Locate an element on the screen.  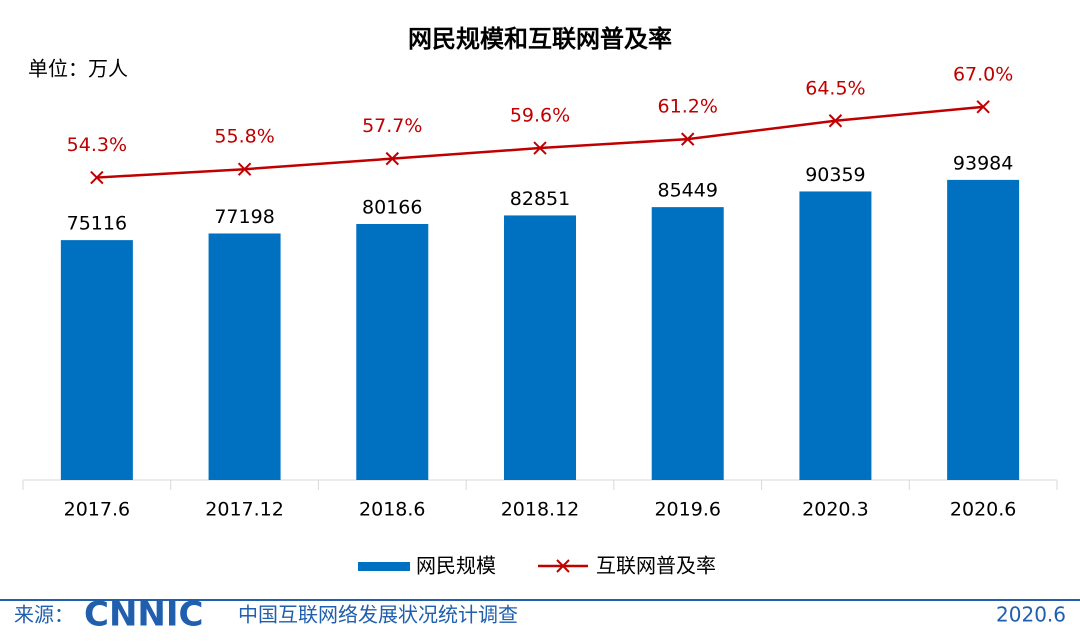
unit-label: 单位：万人 is located at coordinates (78, 69).